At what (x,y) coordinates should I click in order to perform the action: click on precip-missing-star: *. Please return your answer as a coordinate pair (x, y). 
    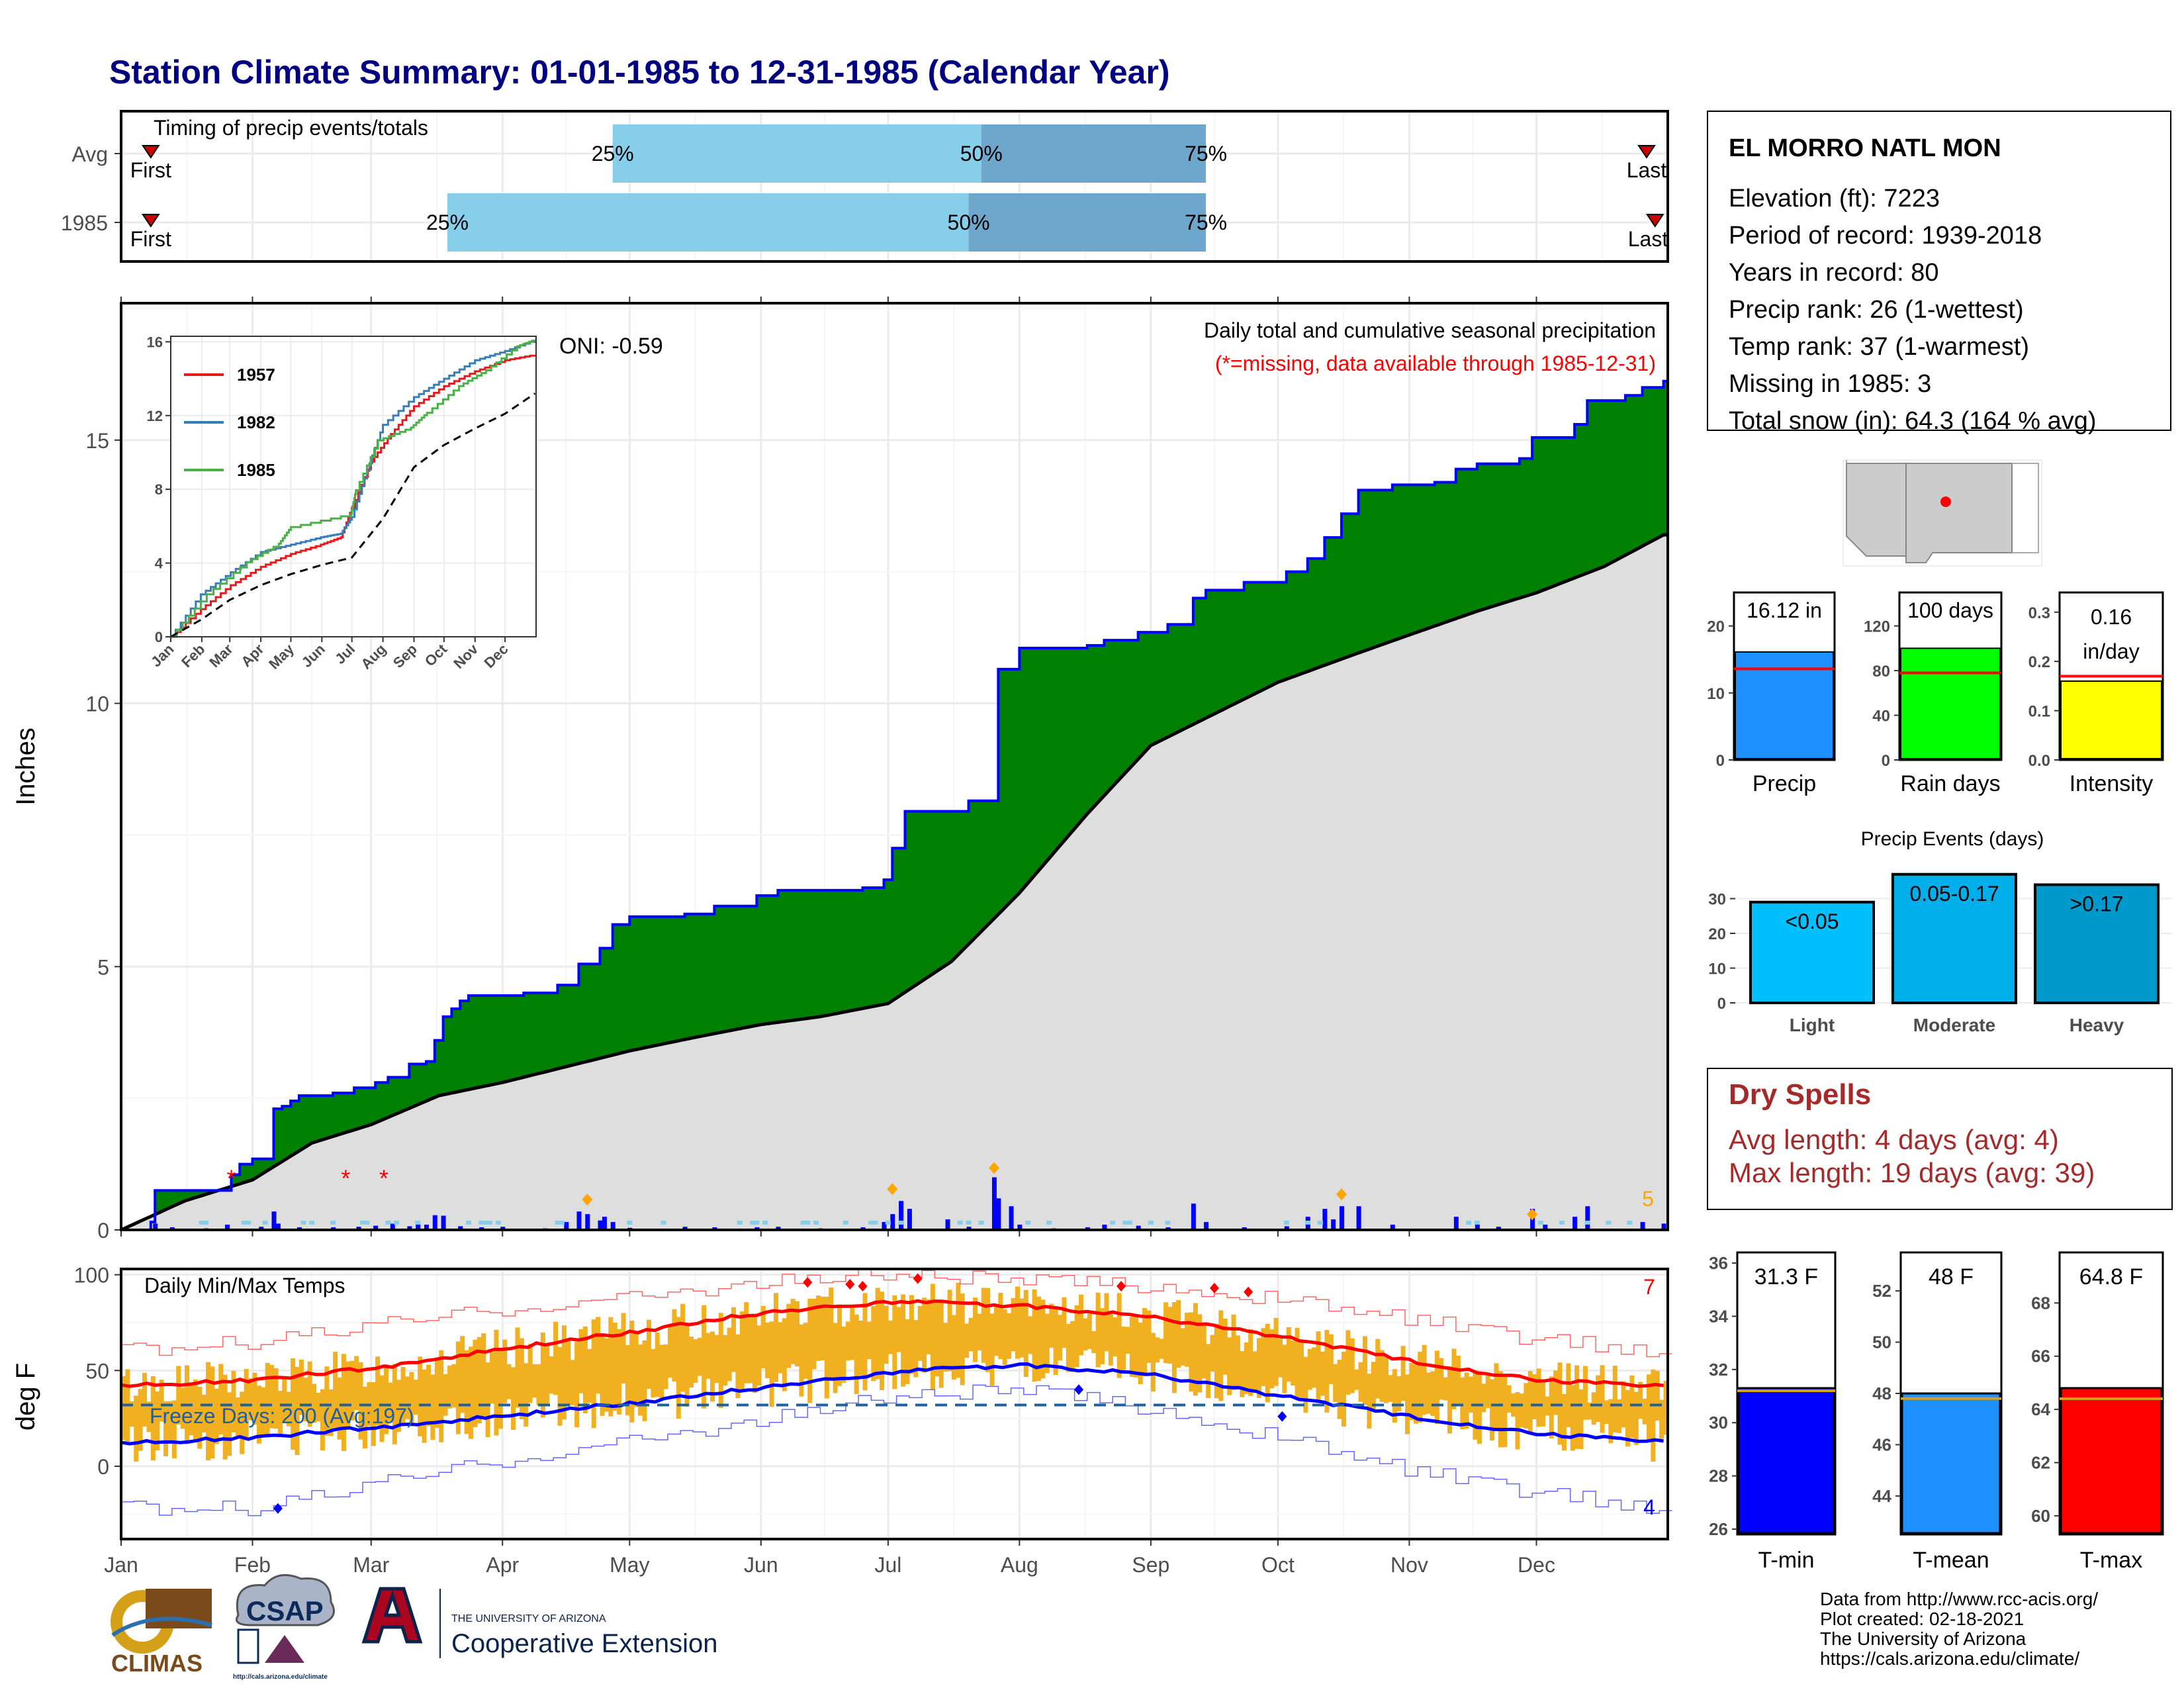
    Looking at the image, I should click on (345, 1178).